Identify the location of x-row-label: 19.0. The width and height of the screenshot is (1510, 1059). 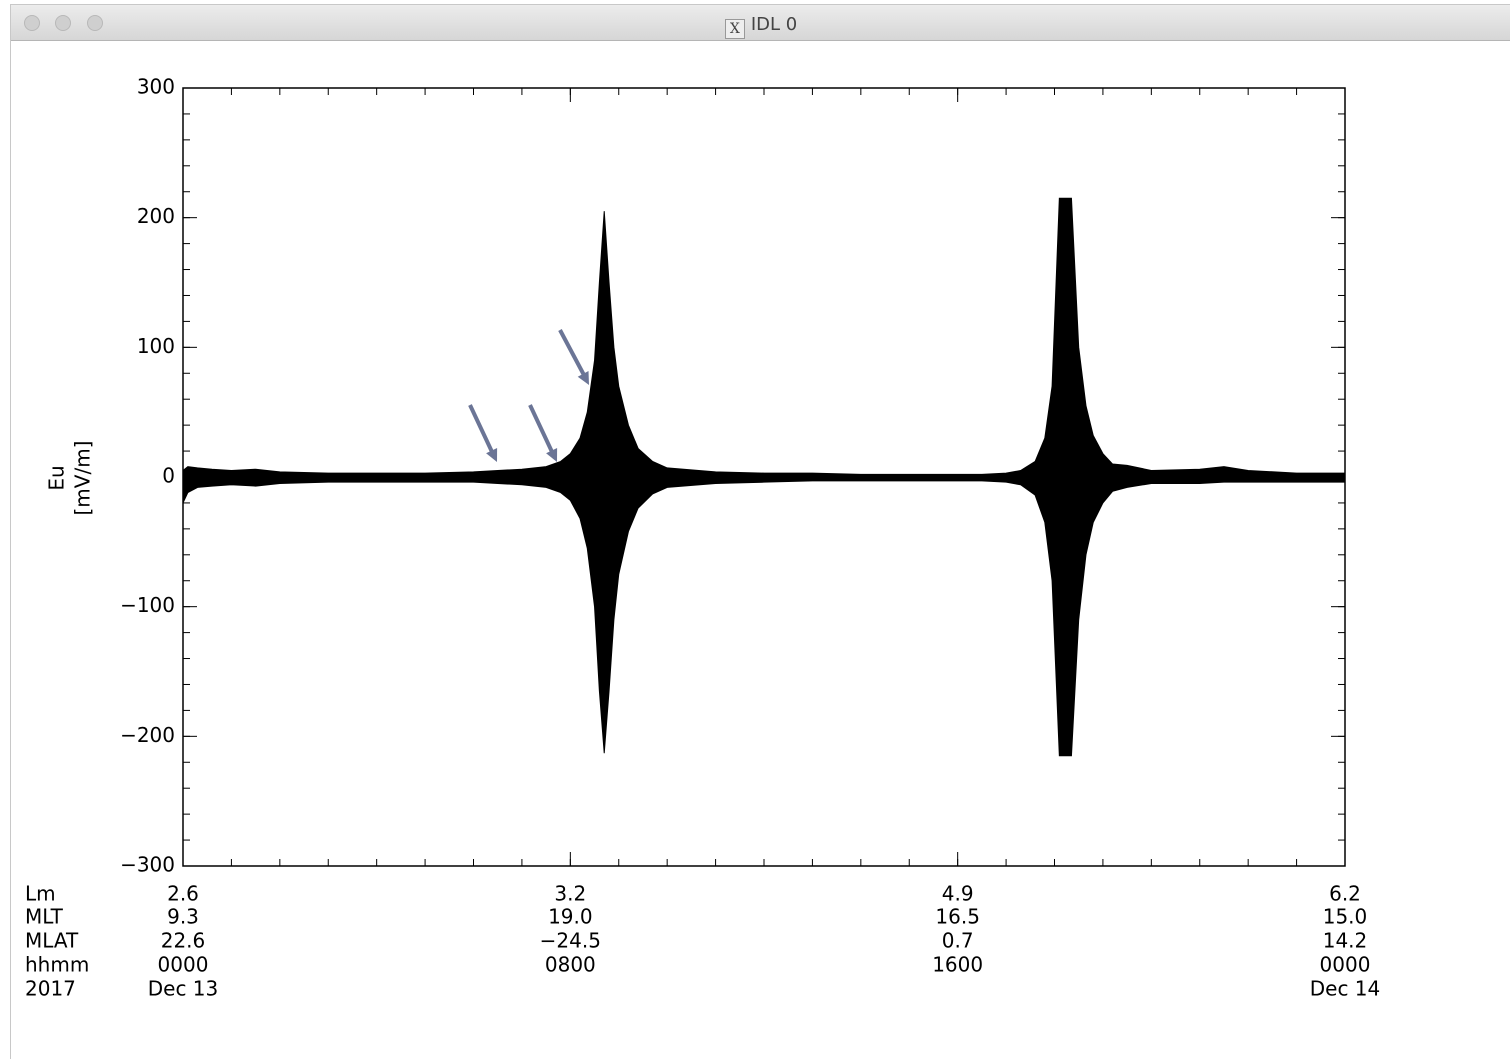
(570, 917).